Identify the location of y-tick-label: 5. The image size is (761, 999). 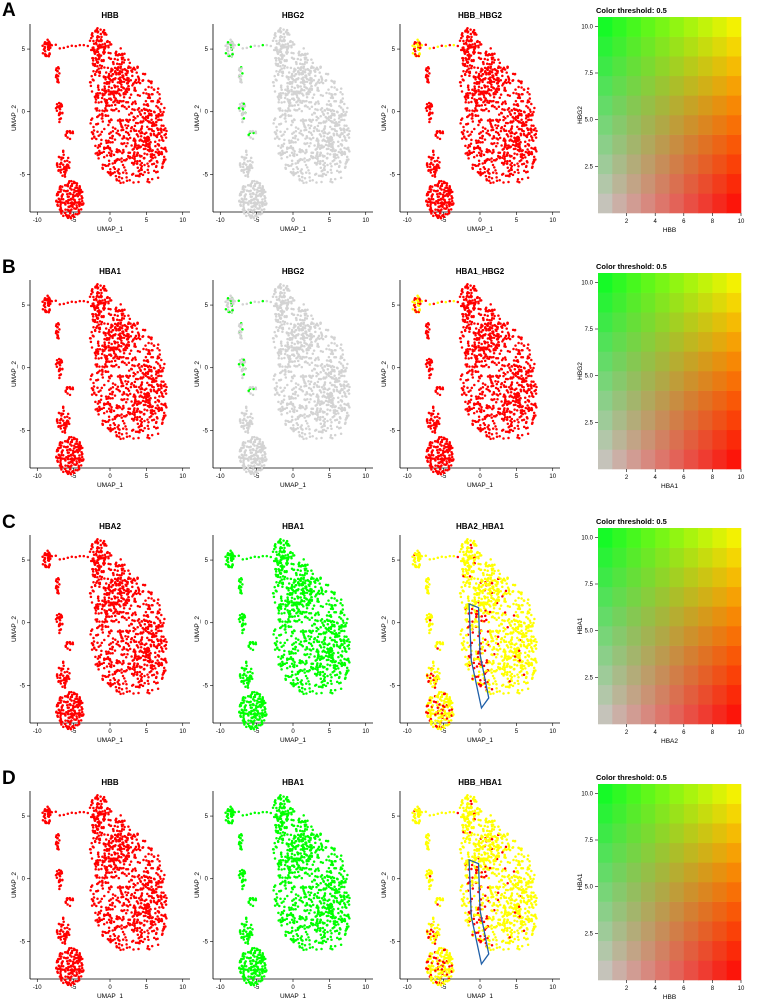
(24, 306).